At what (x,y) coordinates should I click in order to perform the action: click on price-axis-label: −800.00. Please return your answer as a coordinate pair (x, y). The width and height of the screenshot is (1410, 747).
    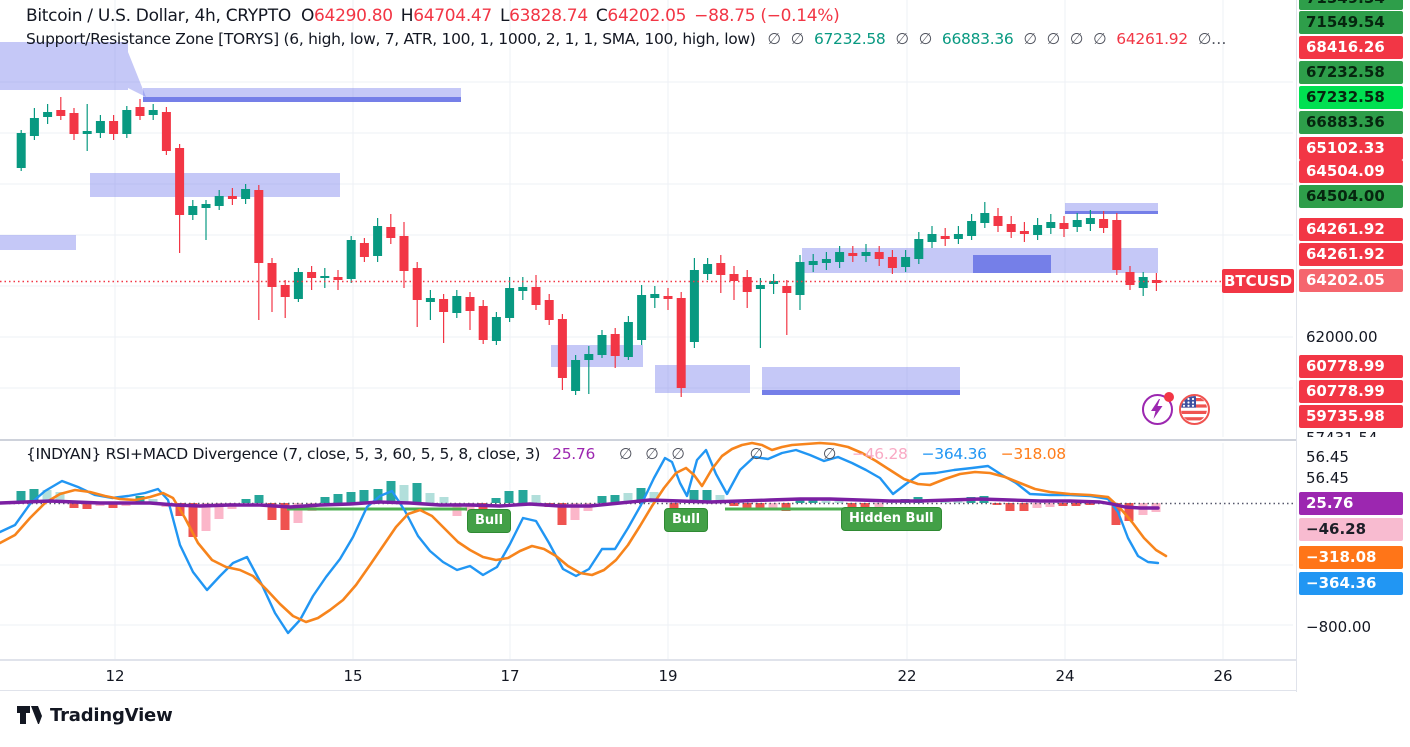
    Looking at the image, I should click on (1339, 627).